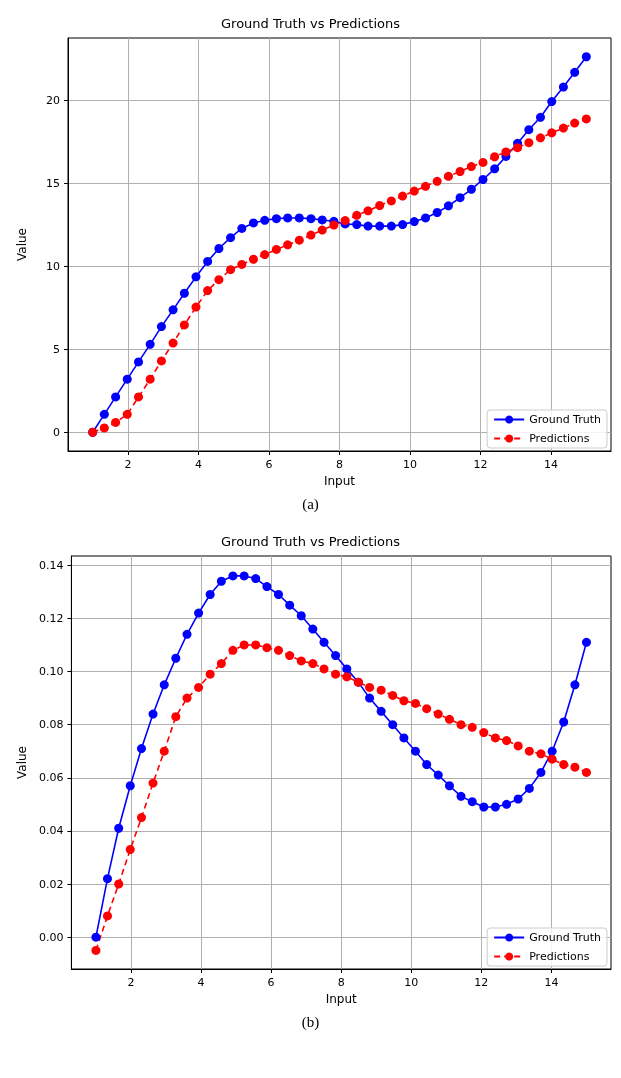 The image size is (621, 1078). Describe the element at coordinates (311, 541) in the screenshot. I see `chart-title: Ground Truth vs Predictions` at that location.